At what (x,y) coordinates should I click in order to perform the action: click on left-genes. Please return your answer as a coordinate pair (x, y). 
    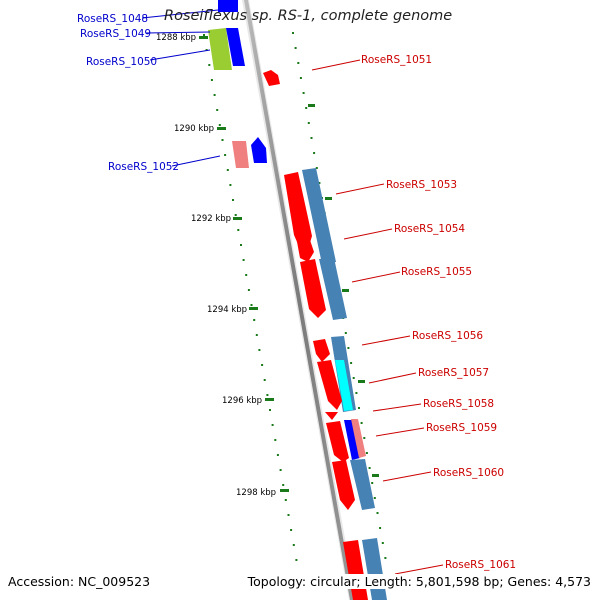
    Looking at the image, I should click on (237, 84).